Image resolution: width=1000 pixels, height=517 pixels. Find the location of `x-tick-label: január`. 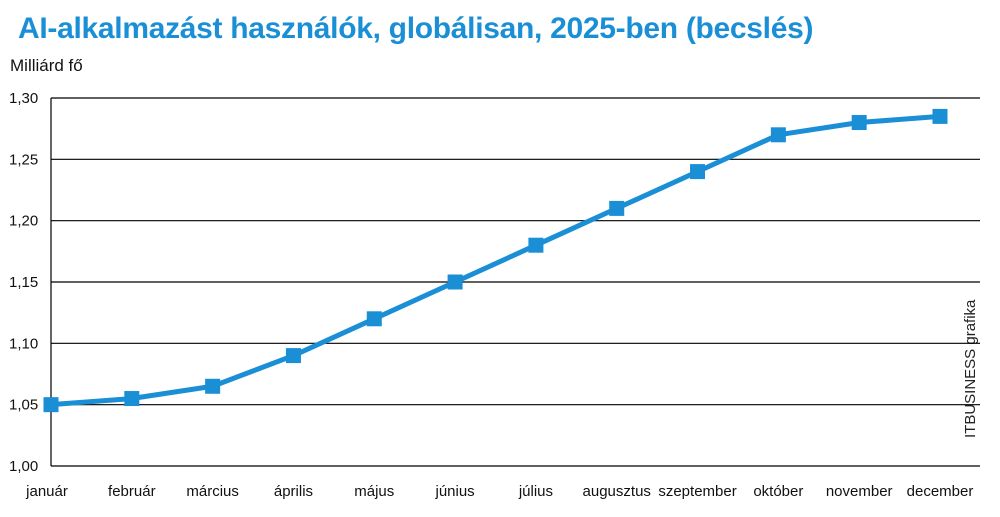

x-tick-label: január is located at coordinates (46, 491).